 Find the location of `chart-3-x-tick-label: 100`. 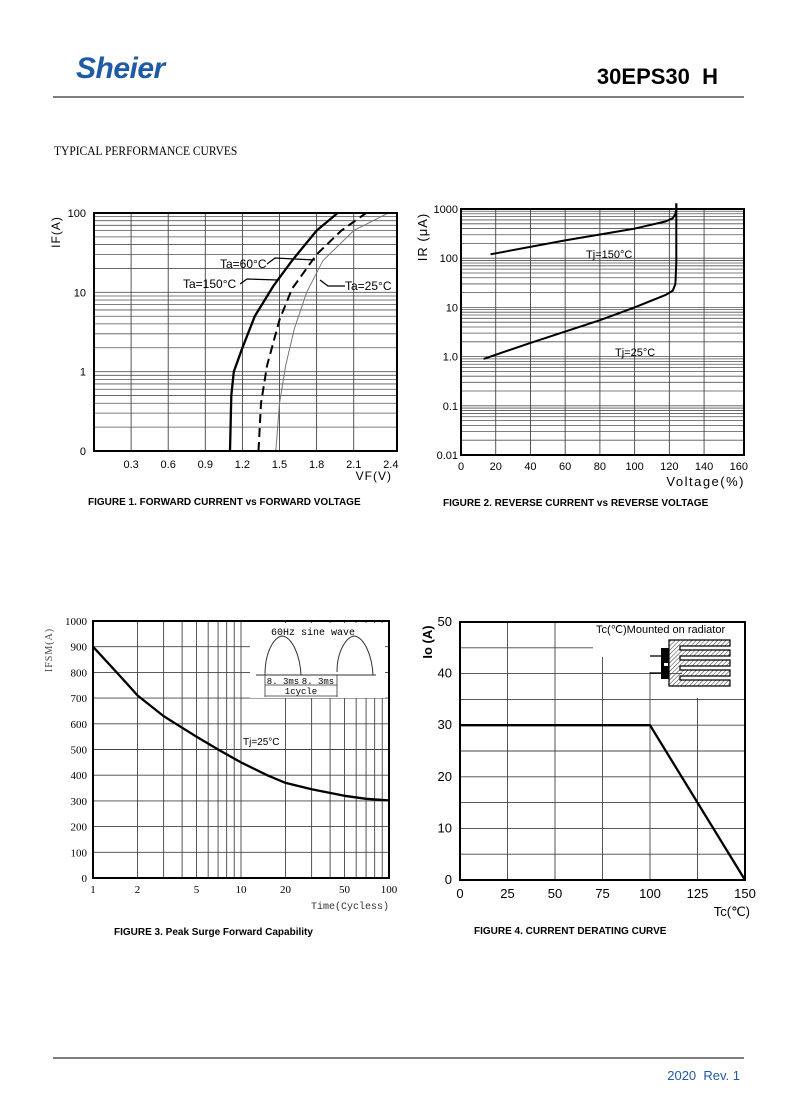

chart-3-x-tick-label: 100 is located at coordinates (389, 890).